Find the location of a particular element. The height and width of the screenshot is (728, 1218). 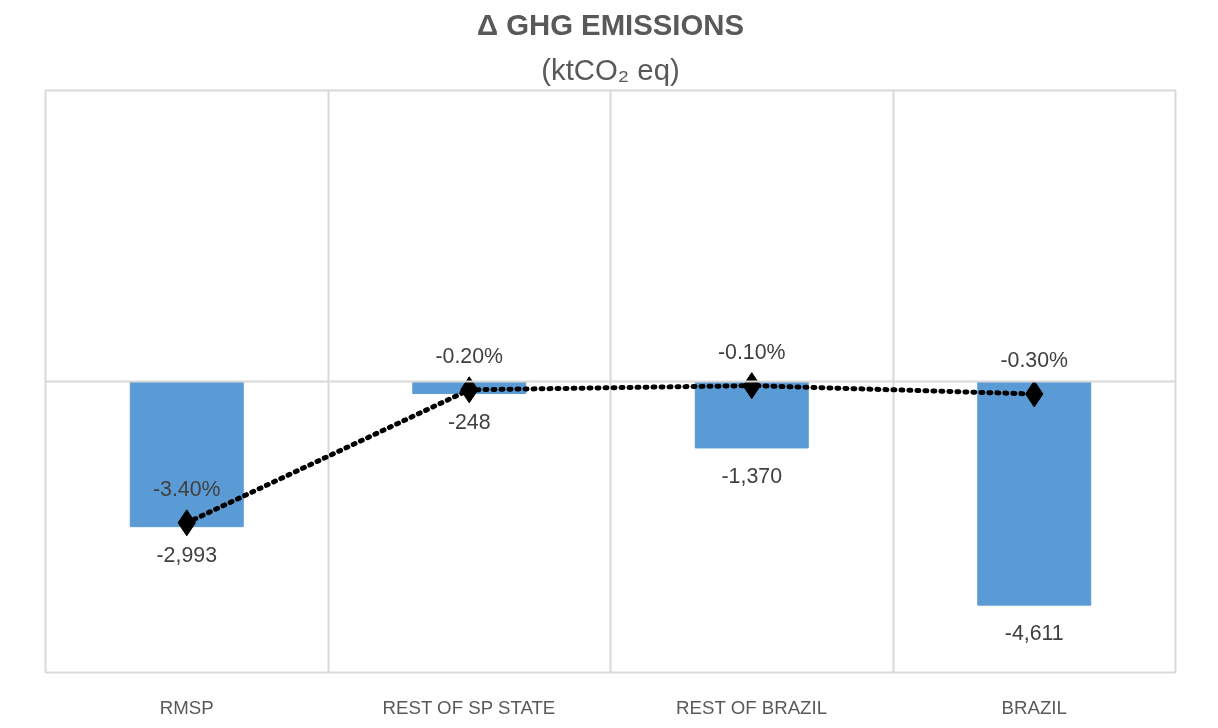

data-label: -1,370 is located at coordinates (752, 475).